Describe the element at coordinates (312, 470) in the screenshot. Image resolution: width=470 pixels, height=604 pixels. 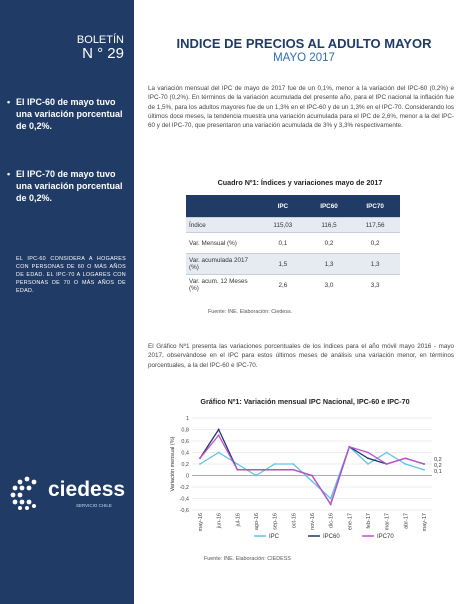
I see `series-line-ipc70` at that location.